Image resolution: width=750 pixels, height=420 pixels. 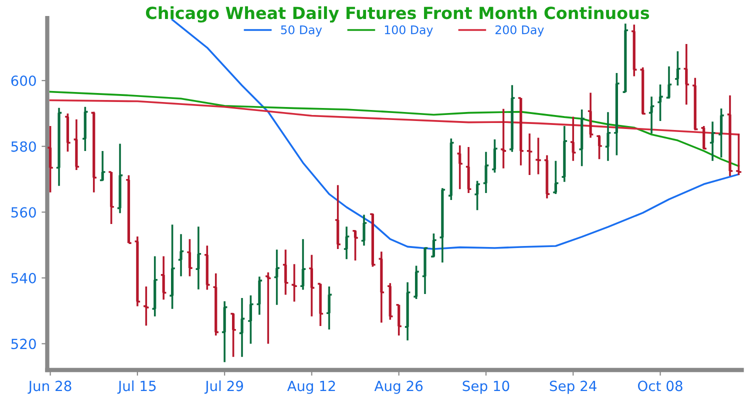 I want to click on x-tick-label: Jul 29, so click(x=224, y=387).